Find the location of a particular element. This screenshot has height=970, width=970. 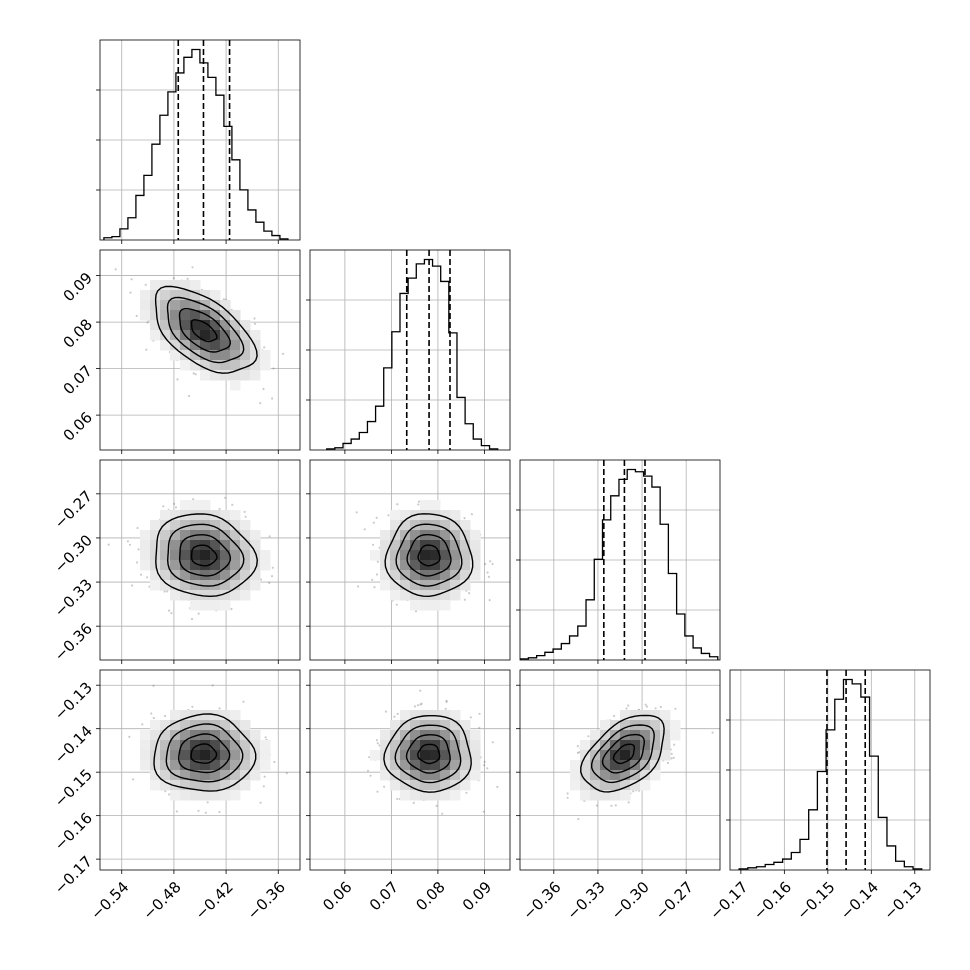

histogram-step is located at coordinates (412, 354).